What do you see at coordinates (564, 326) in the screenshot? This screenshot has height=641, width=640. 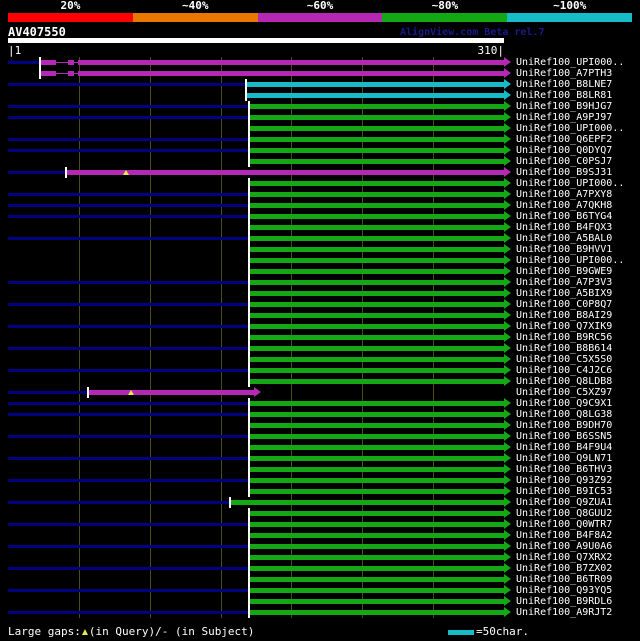 I see `hit-label: UniRef100_Q7XIK9` at bounding box center [564, 326].